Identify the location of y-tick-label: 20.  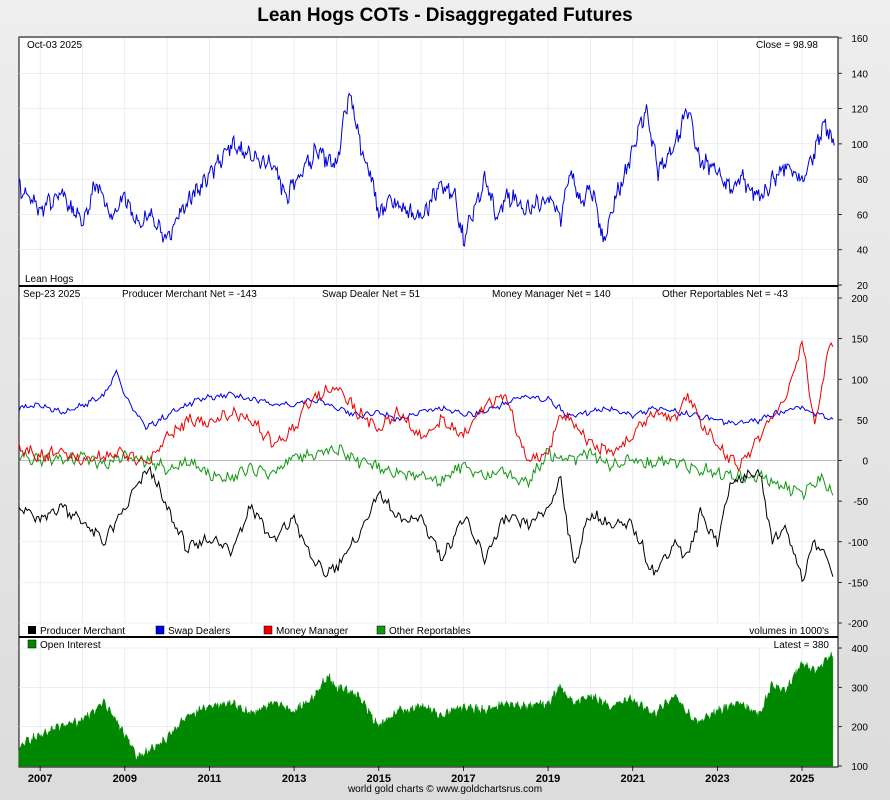
(863, 286).